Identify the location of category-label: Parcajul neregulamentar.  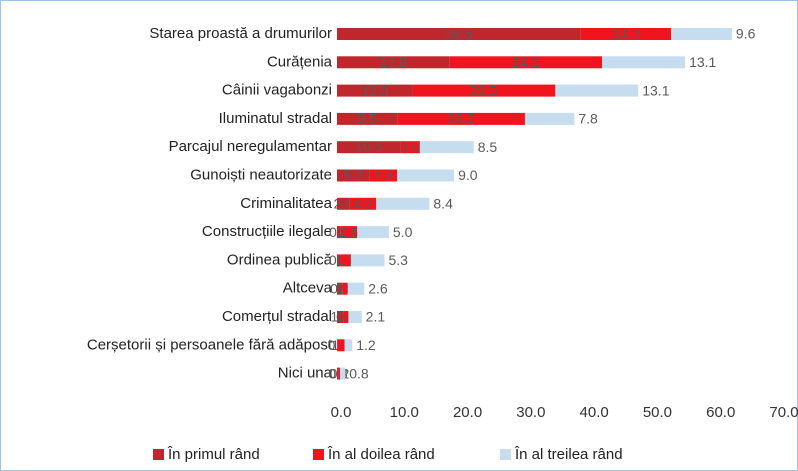
(250, 146).